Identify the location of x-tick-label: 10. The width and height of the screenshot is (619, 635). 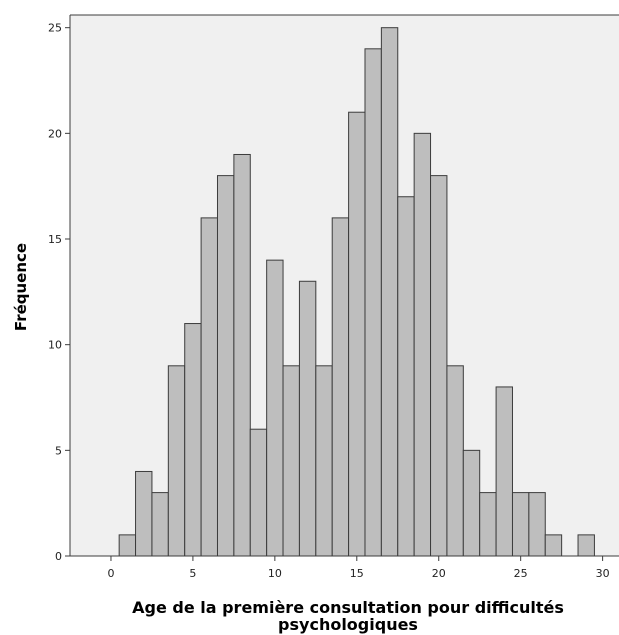
(275, 573).